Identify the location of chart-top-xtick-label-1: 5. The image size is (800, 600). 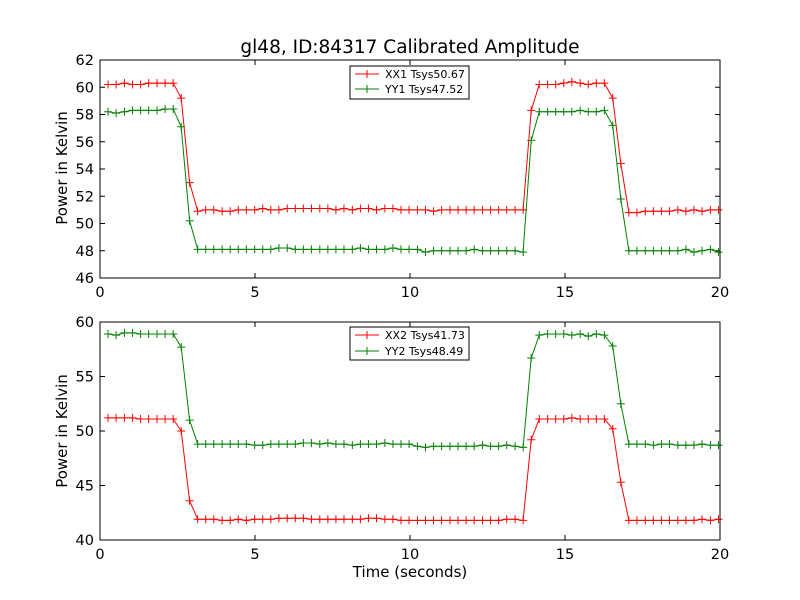
(254, 293).